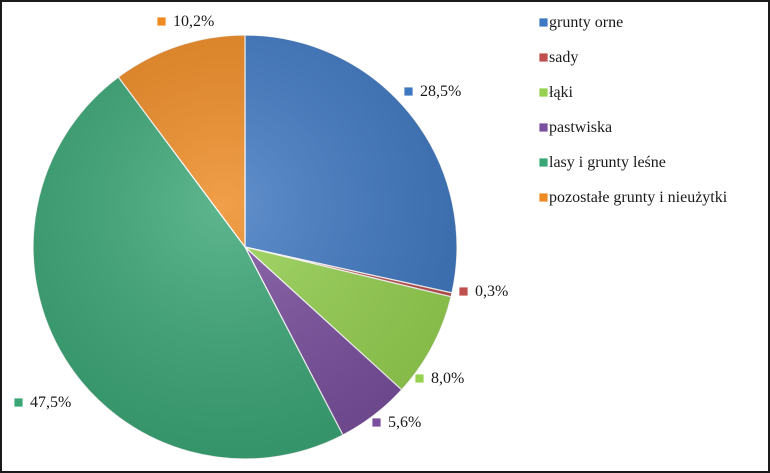 Image resolution: width=770 pixels, height=473 pixels. Describe the element at coordinates (543, 197) in the screenshot. I see `legend-swatch-pozostale-grunty-i-nieuzytki` at that location.